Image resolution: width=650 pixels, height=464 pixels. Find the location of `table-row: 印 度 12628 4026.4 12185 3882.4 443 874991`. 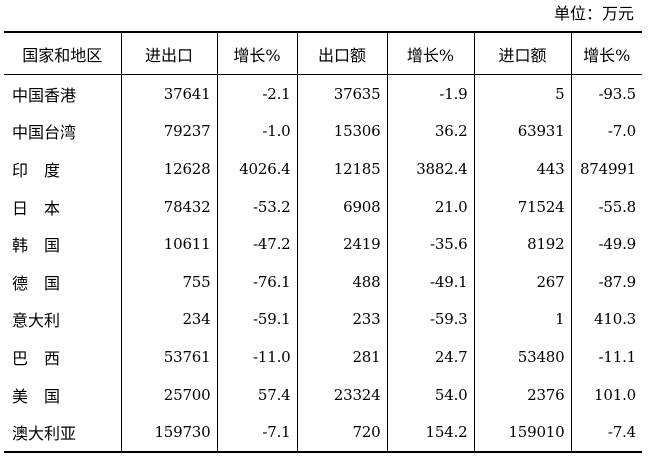

table-row: 印 度 12628 4026.4 12185 3882.4 443 874991 is located at coordinates (323, 169).